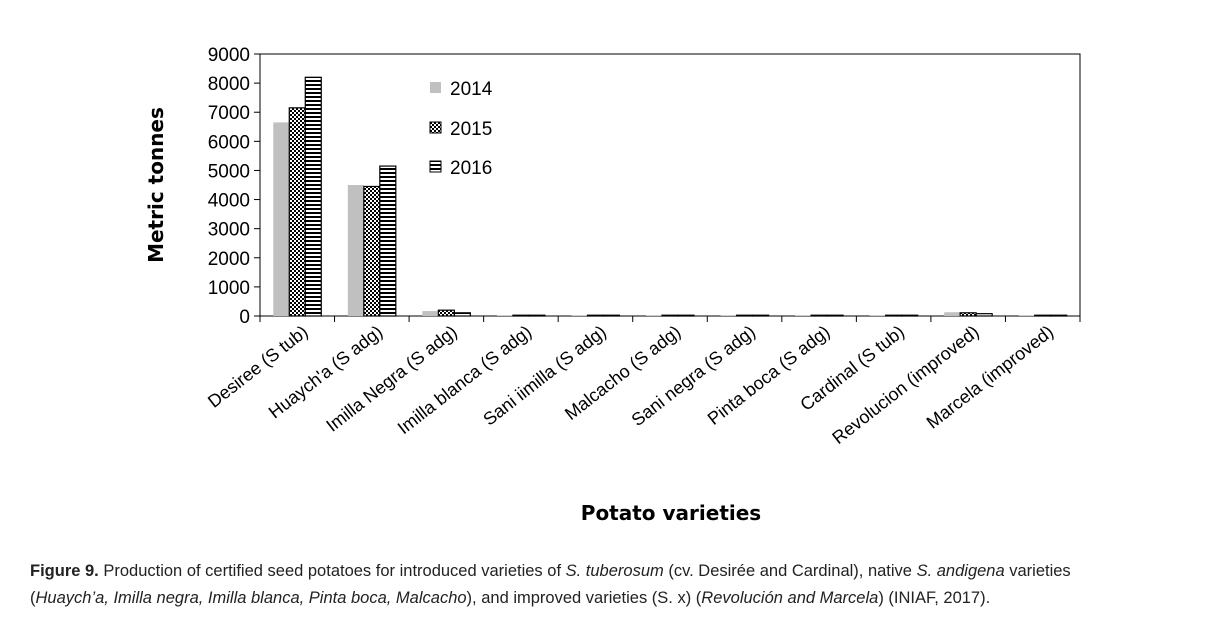  What do you see at coordinates (229, 84) in the screenshot?
I see `y-tick-label: 8000` at bounding box center [229, 84].